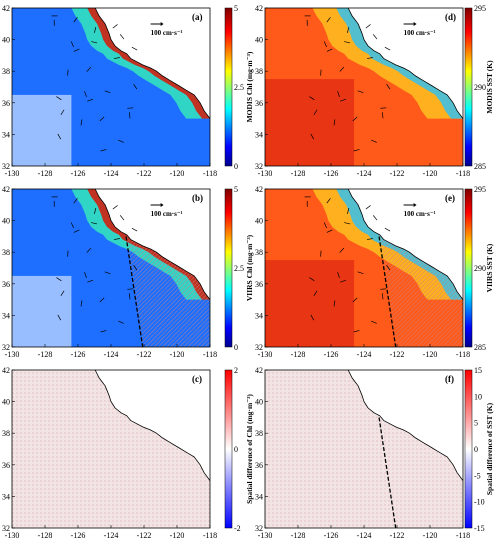 This screenshot has height=550, width=495. Describe the element at coordinates (249, 267) in the screenshot. I see `colorbar-title: VIIRS Chl (mg·m⁻³)` at that location.